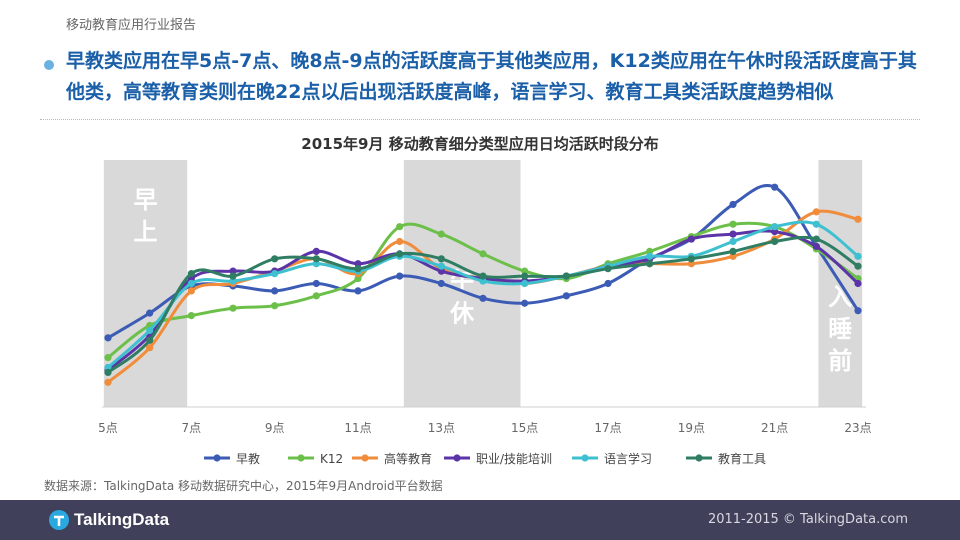 This screenshot has width=960, height=540. I want to click on time-band-label-1: 早上, so click(146, 216).